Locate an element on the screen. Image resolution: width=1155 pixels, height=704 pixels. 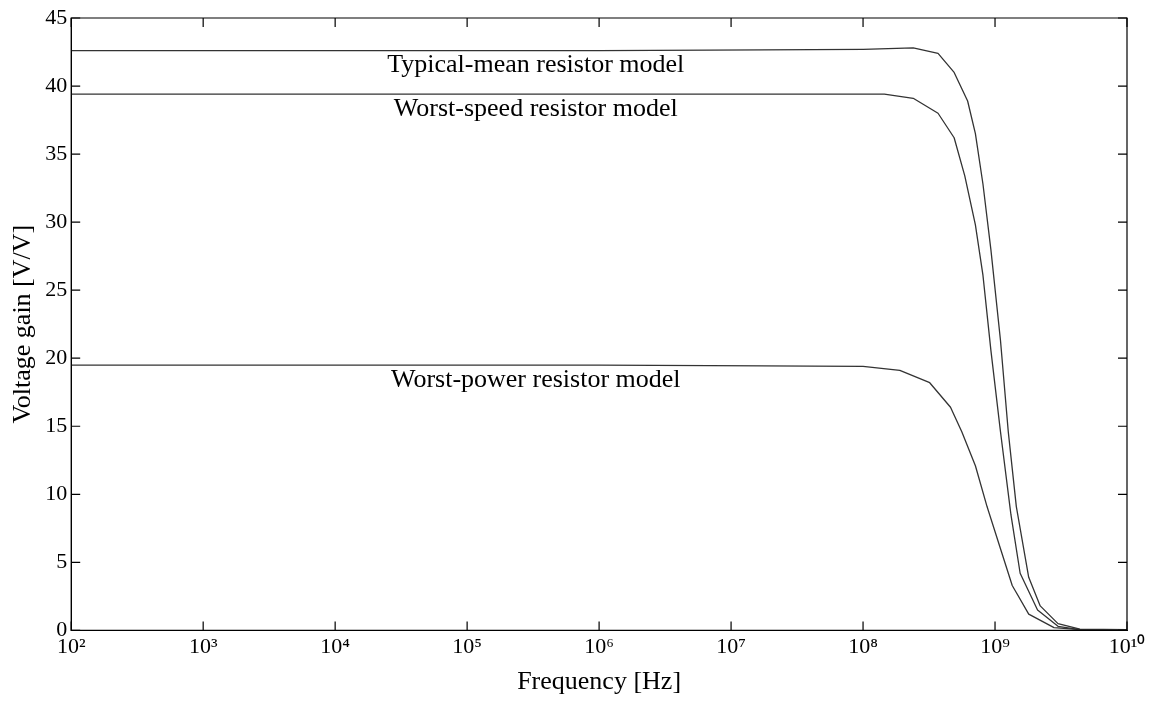
y-tick-label: 10 is located at coordinates (56, 493).